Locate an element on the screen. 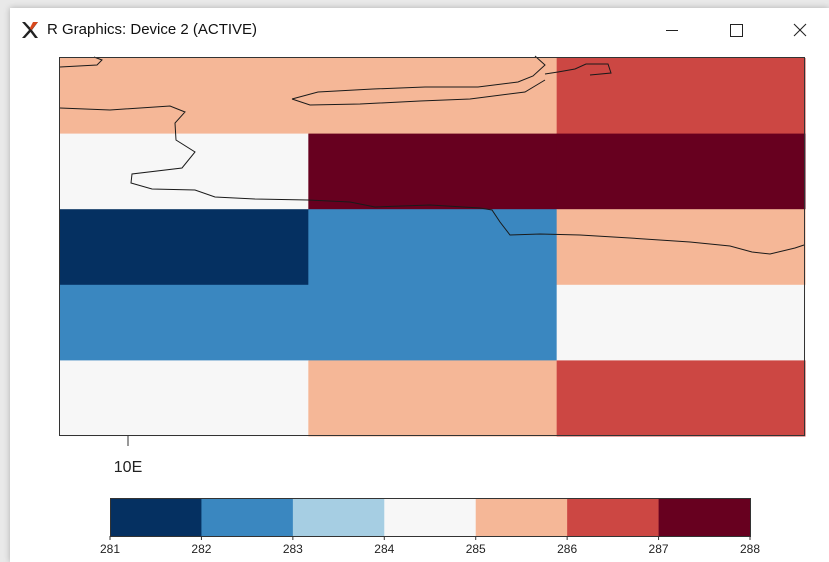  heatmap-cell-r3-c1 is located at coordinates (433, 322).